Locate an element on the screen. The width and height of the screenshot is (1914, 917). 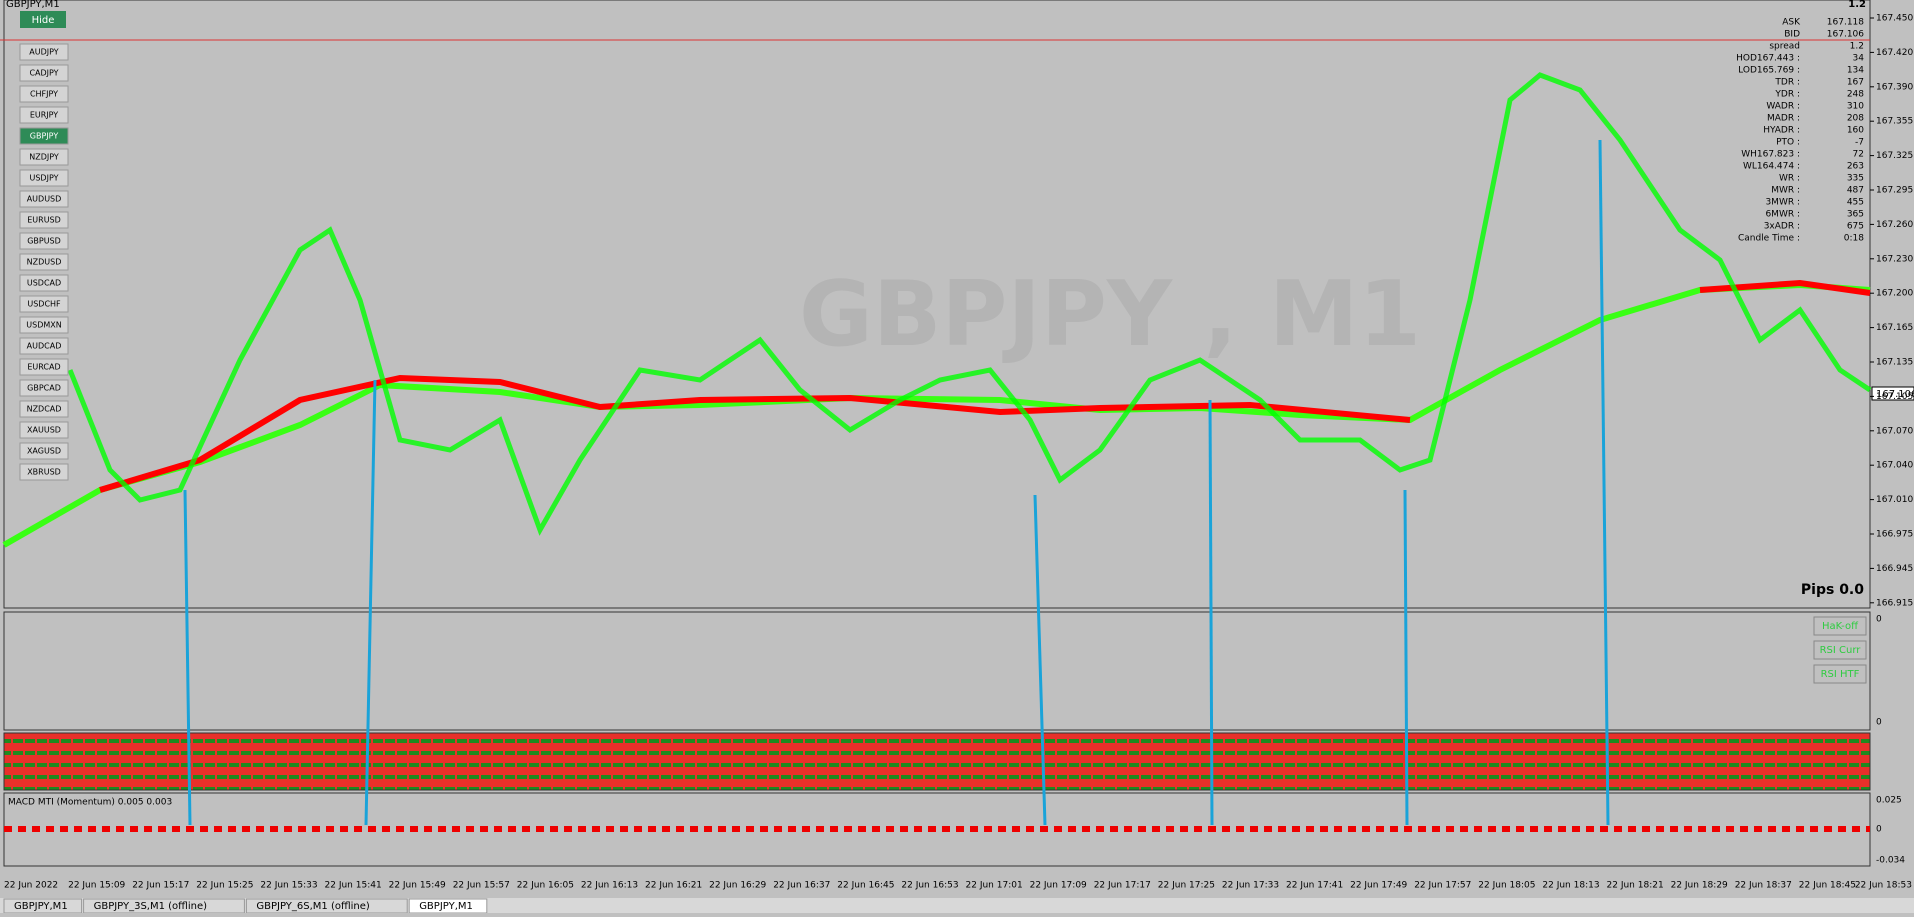
symbol-label: USDMXN is located at coordinates (43, 325).